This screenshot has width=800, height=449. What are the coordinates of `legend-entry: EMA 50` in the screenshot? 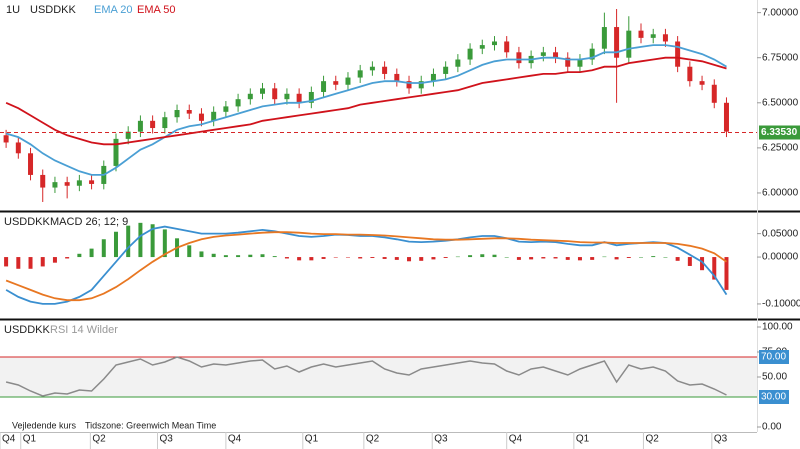 It's located at (156, 10).